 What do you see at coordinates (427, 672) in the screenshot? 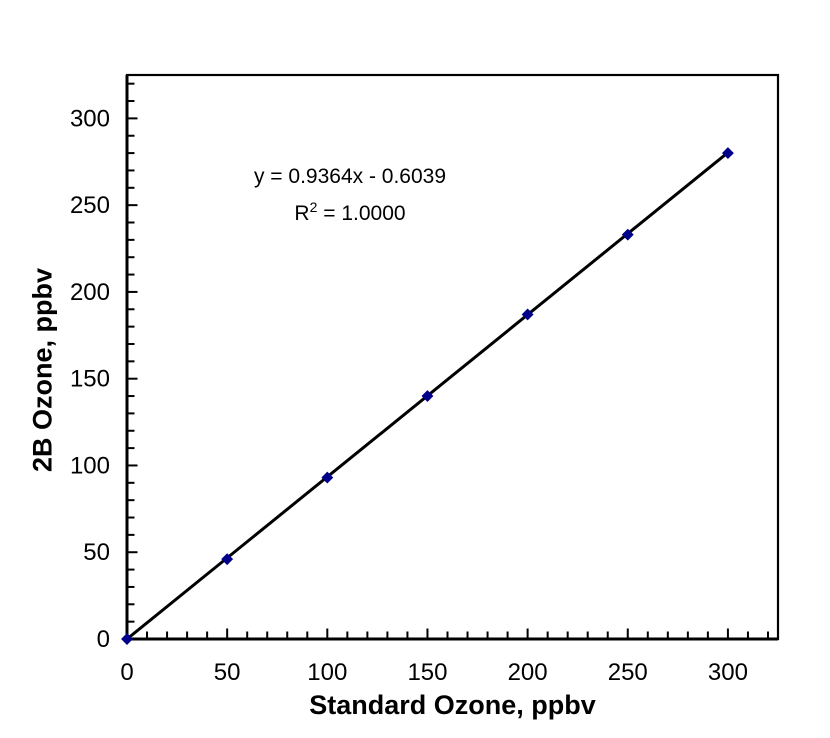
I see `x-tick-label: 150` at bounding box center [427, 672].